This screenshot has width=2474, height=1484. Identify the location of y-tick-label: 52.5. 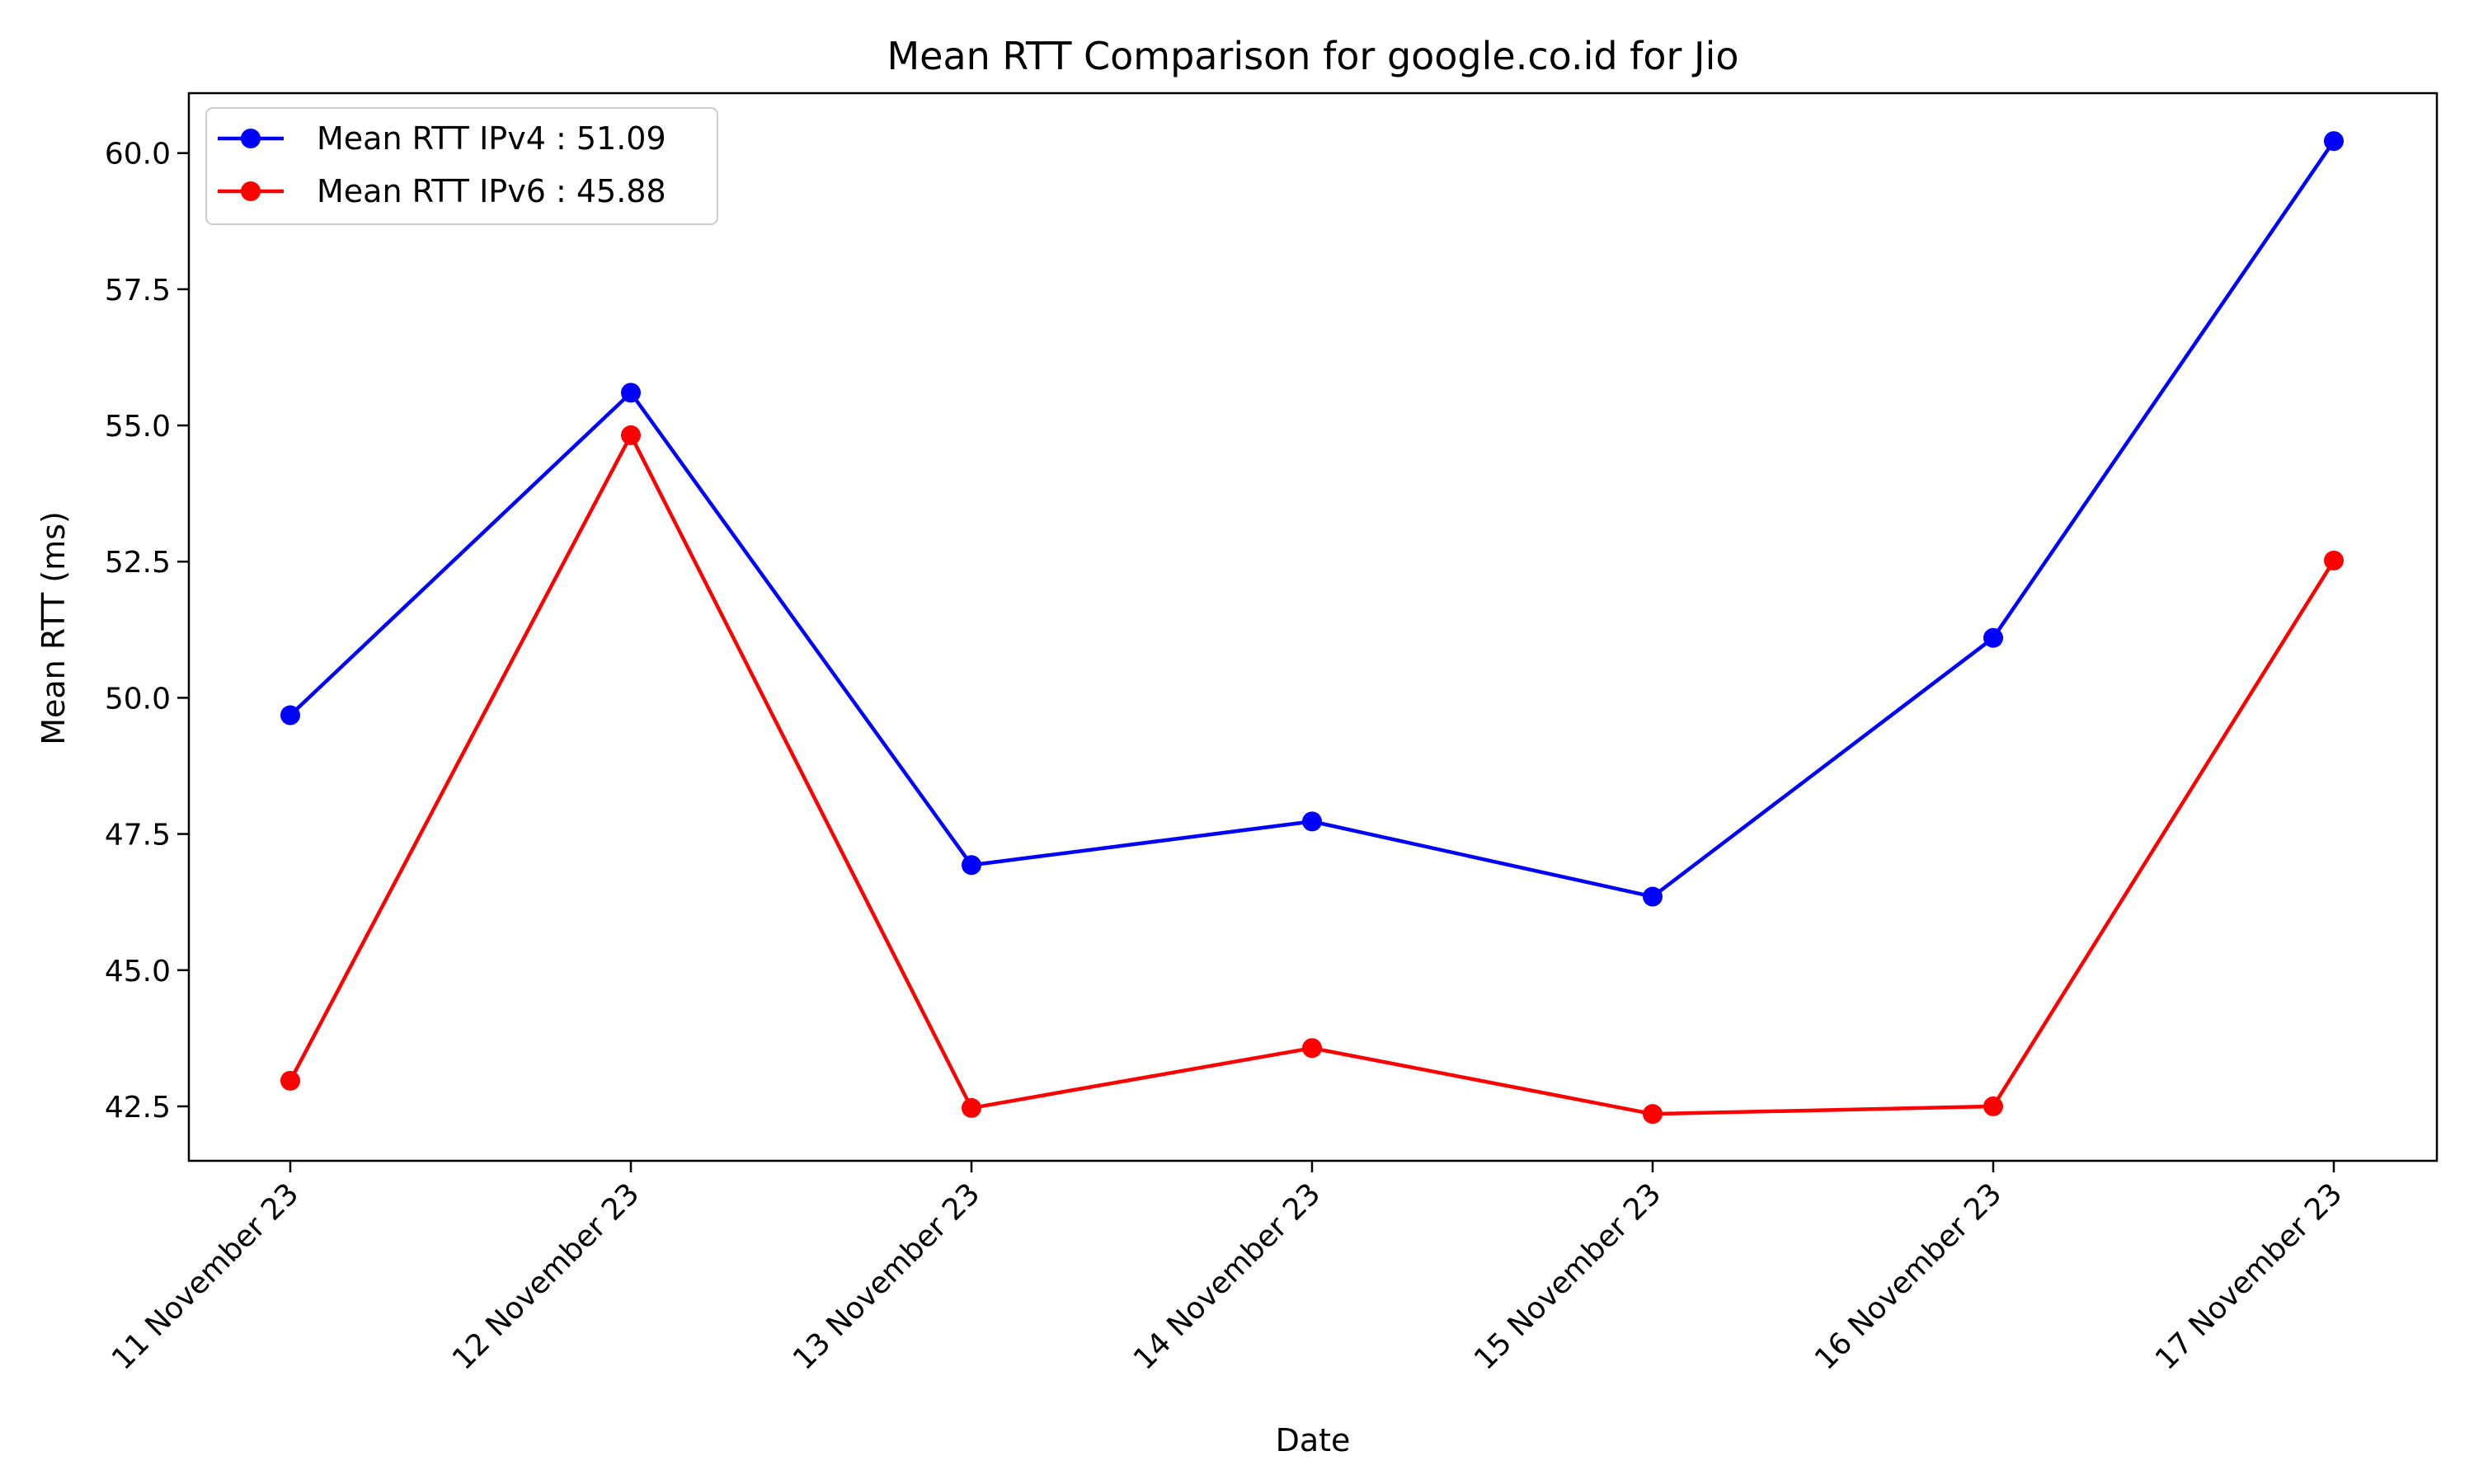
(138, 563).